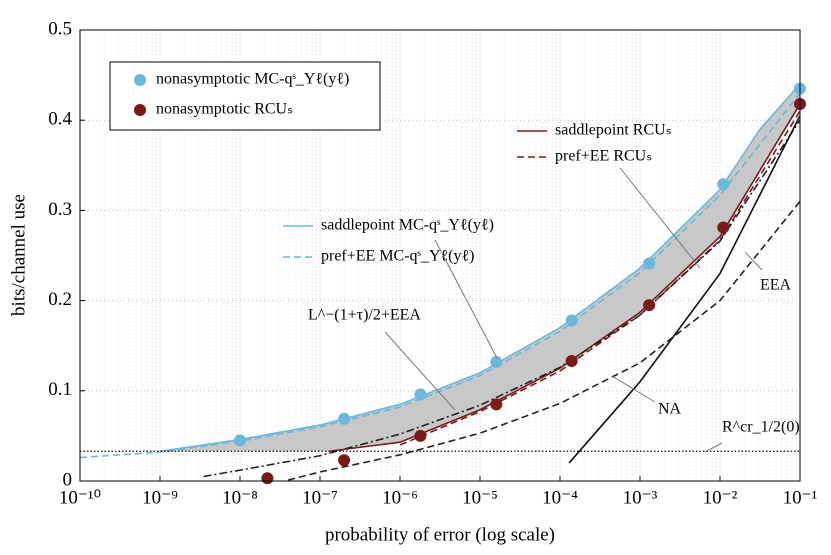  What do you see at coordinates (18, 255) in the screenshot?
I see `y-axis-label: bits/channel use` at bounding box center [18, 255].